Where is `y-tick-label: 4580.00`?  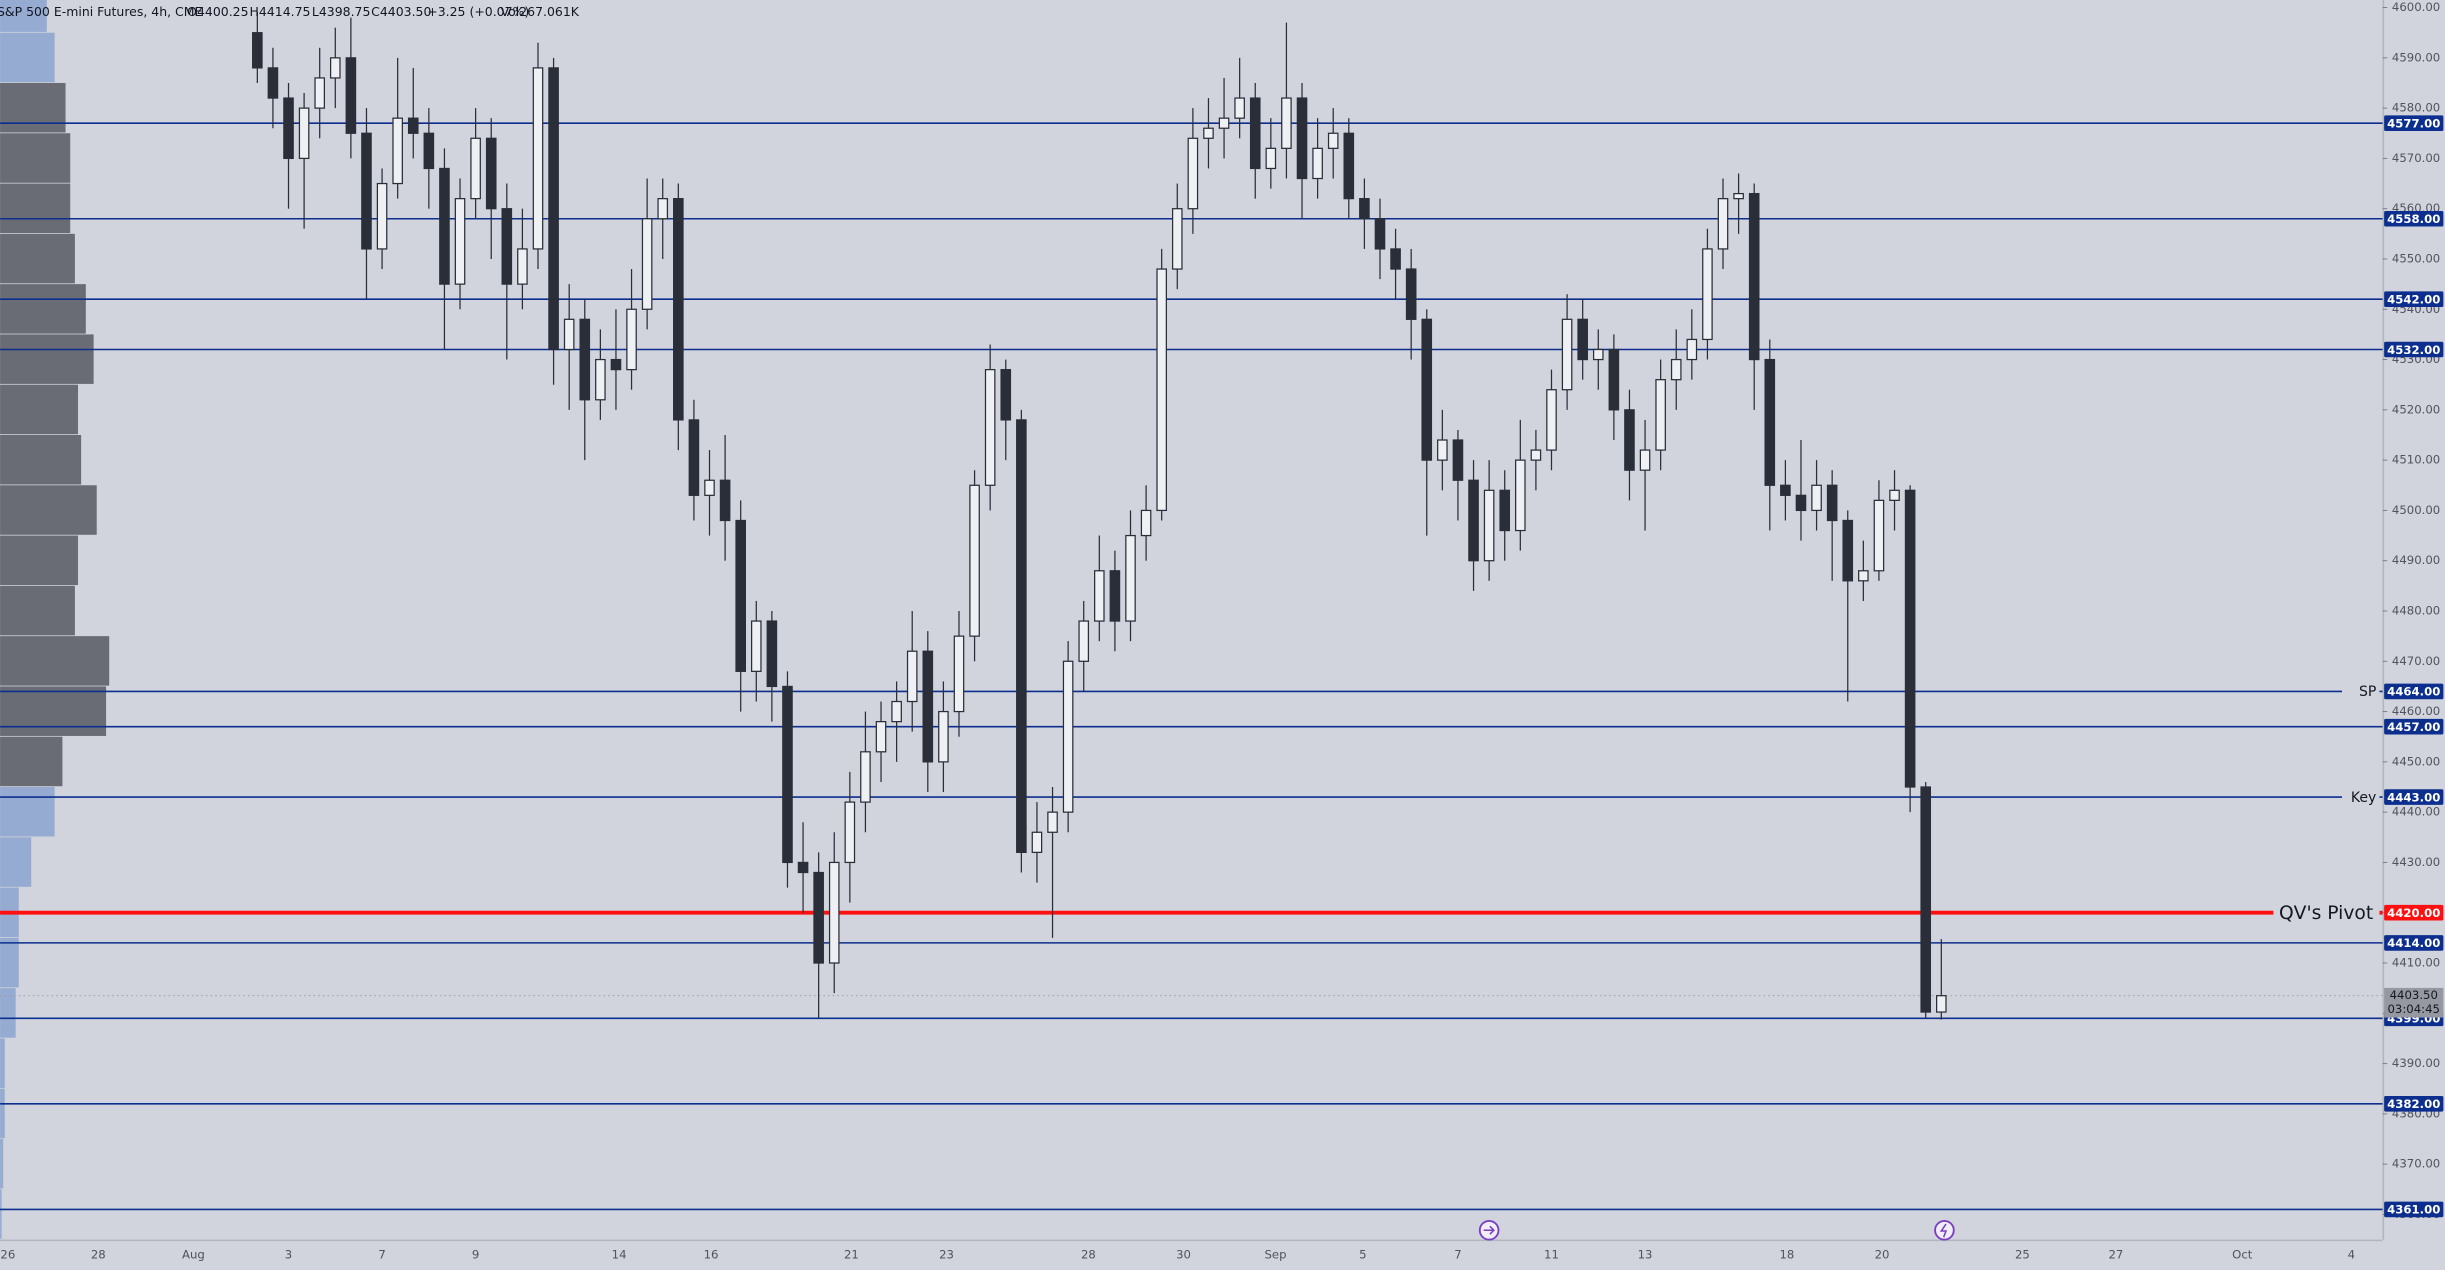 y-tick-label: 4580.00 is located at coordinates (2416, 108).